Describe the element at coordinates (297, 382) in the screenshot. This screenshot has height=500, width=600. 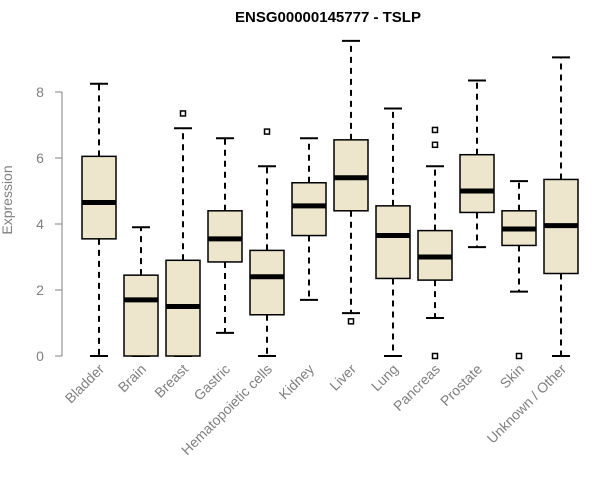
I see `x-tick-label: Kidney` at that location.